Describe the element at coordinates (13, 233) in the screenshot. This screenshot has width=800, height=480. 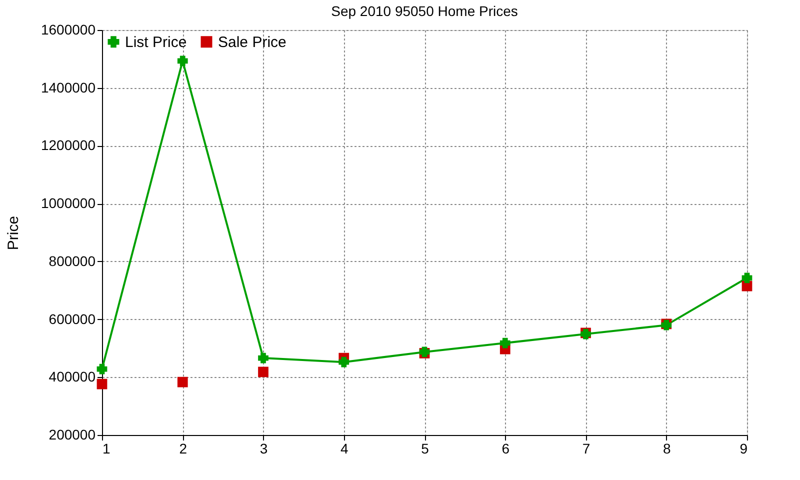
I see `y-axis-title: Price` at that location.